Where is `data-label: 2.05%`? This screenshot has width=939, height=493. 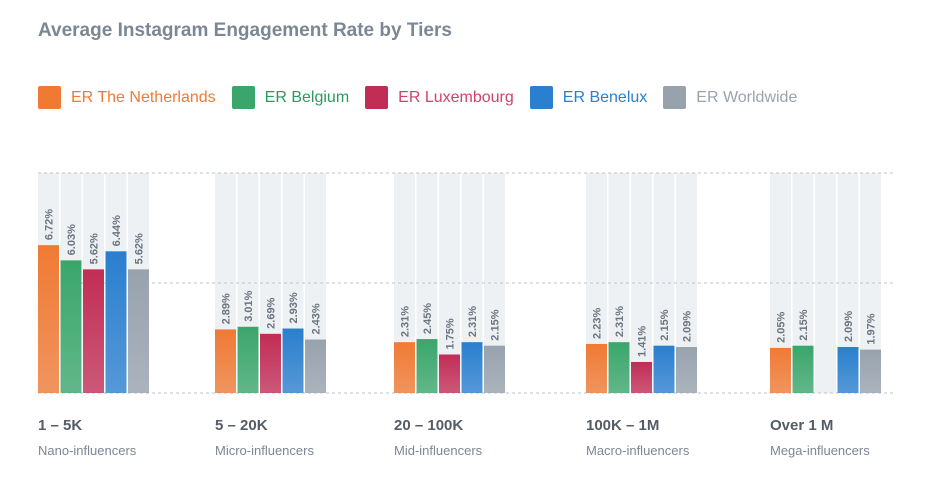
data-label: 2.05% is located at coordinates (782, 326).